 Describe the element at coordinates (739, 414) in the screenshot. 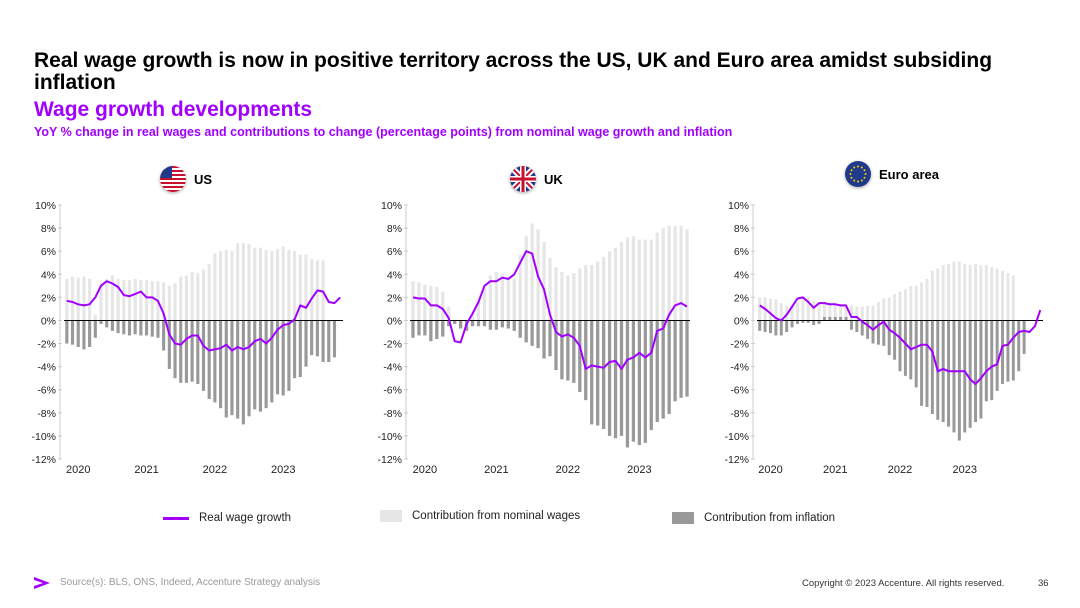

I see `euro-y-tick-label: -8%` at that location.